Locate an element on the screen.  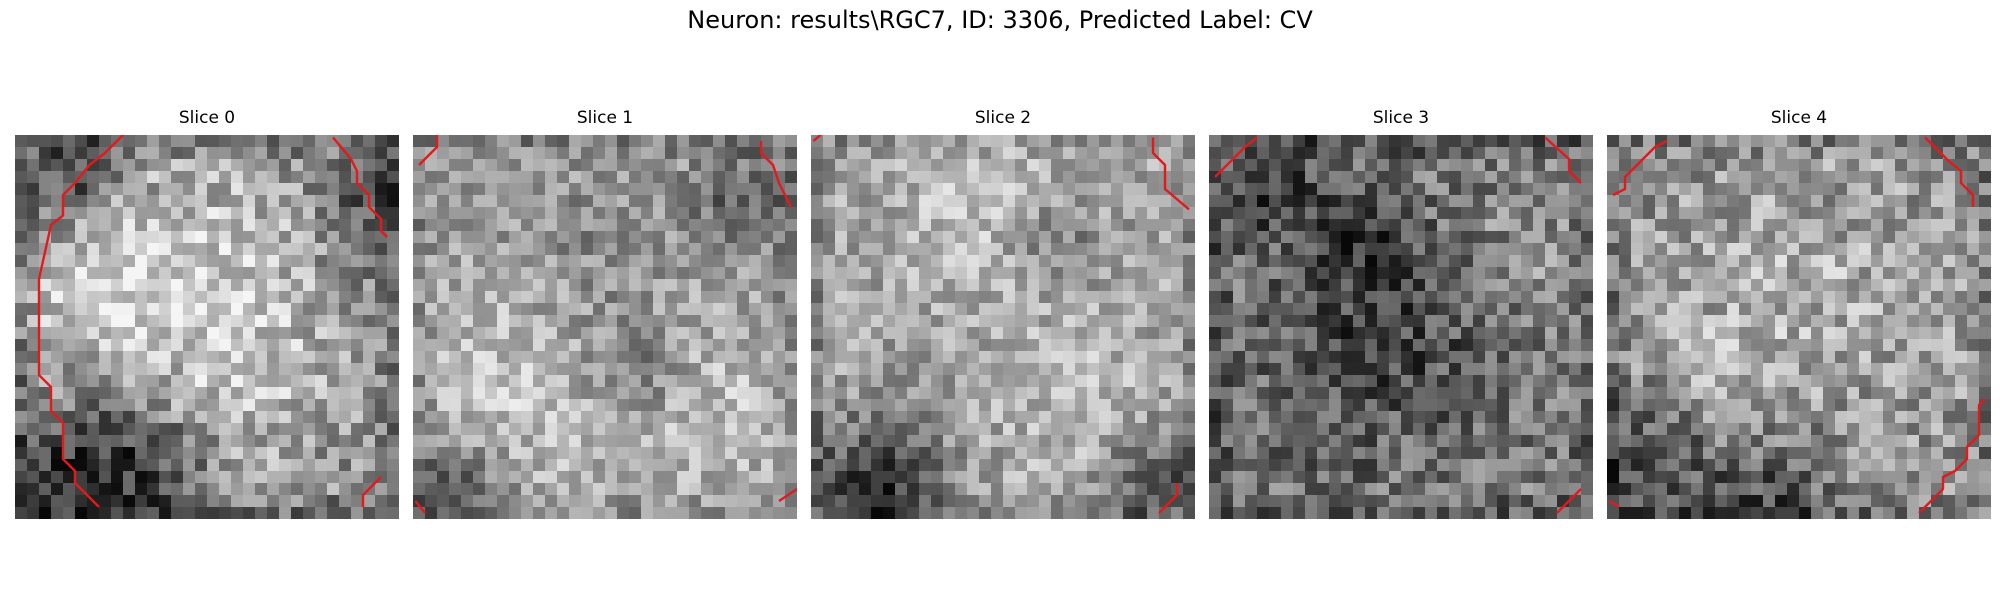
slice-title-0: Slice 0 is located at coordinates (207, 118).